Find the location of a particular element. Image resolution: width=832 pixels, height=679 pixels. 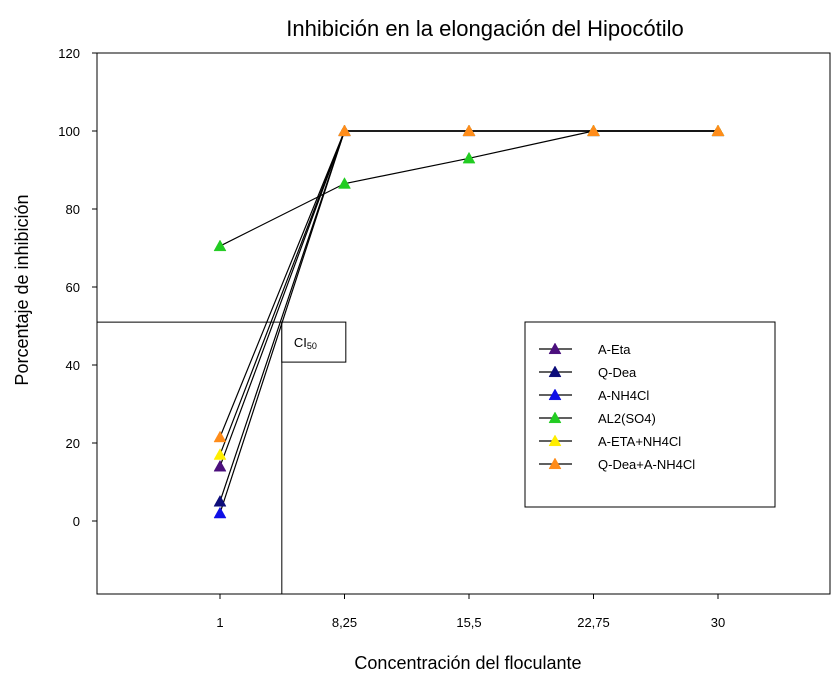

legend-item: A-ETA+NH4Cl is located at coordinates (610, 441).